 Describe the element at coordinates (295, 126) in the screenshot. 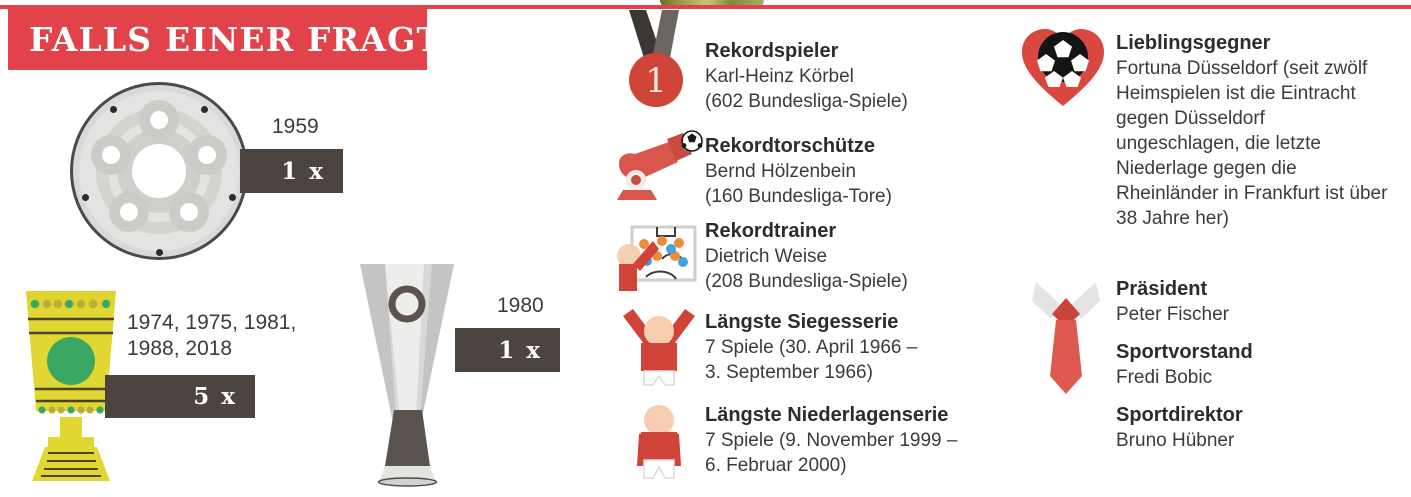

I see `meisterschale-years: 1959` at that location.